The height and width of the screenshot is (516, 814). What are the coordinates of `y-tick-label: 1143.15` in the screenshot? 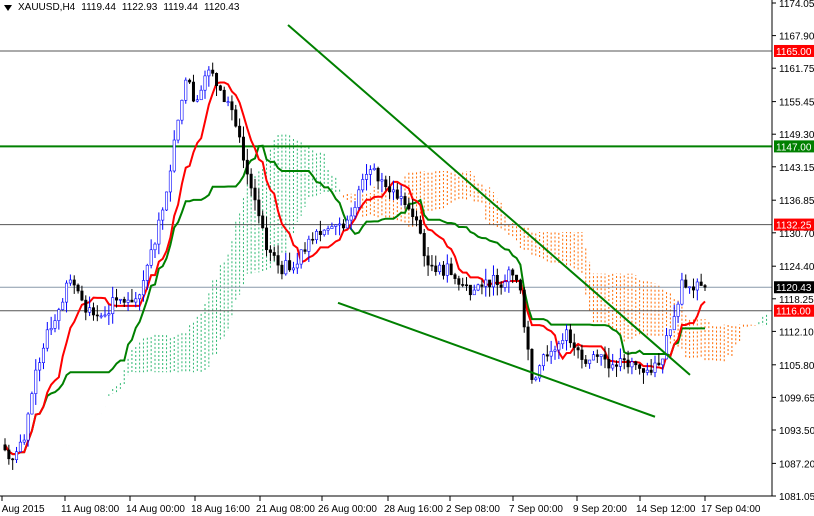 It's located at (796, 168).